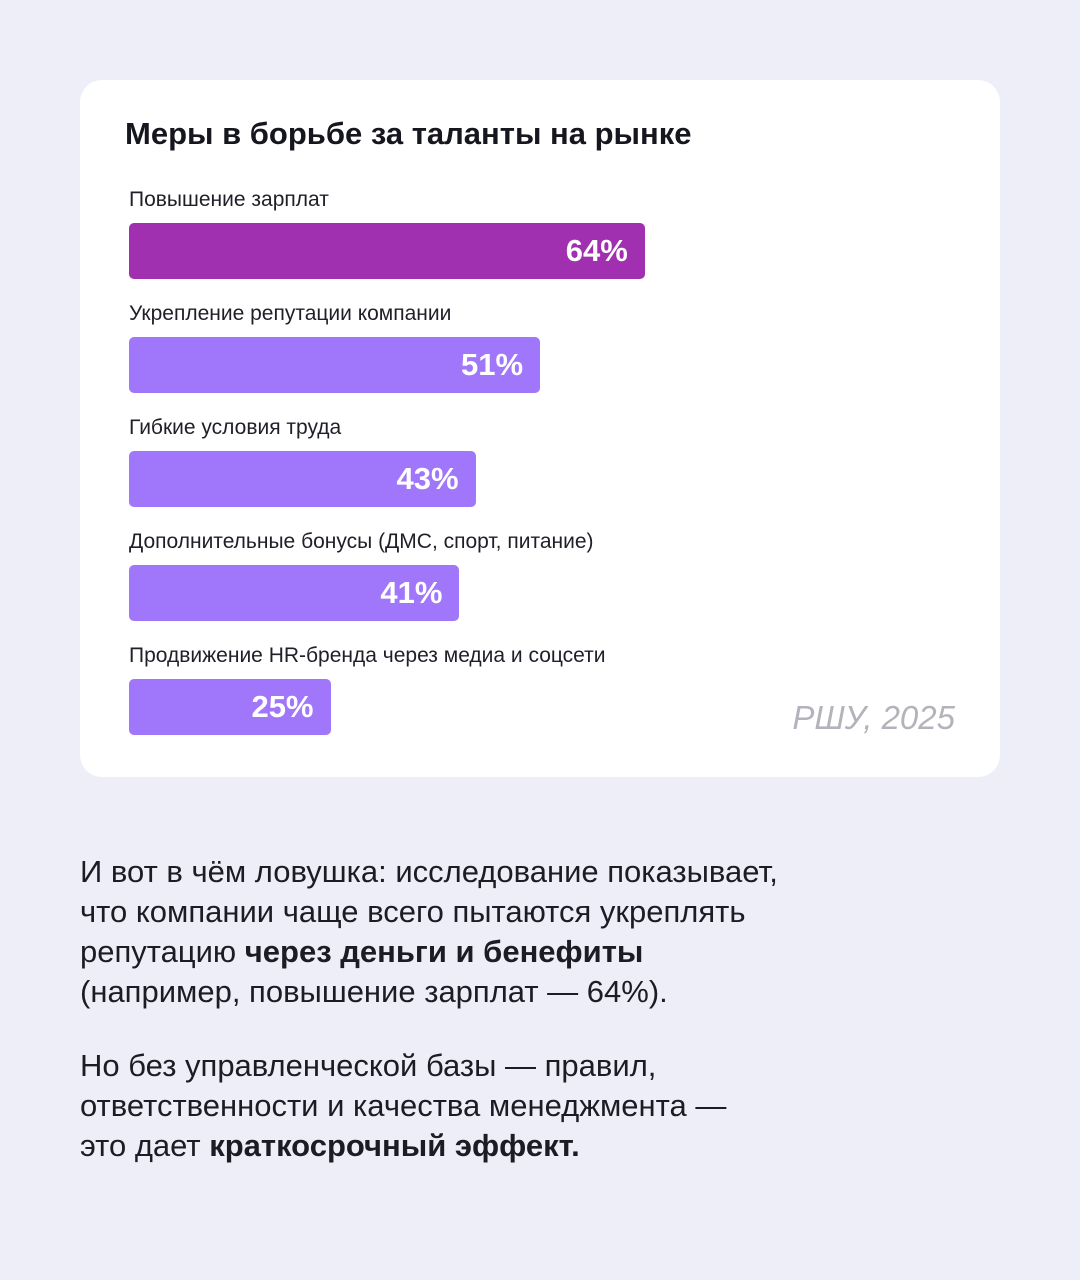 Image resolution: width=1080 pixels, height=1280 pixels. I want to click on bar-track: 51%, so click(532, 365).